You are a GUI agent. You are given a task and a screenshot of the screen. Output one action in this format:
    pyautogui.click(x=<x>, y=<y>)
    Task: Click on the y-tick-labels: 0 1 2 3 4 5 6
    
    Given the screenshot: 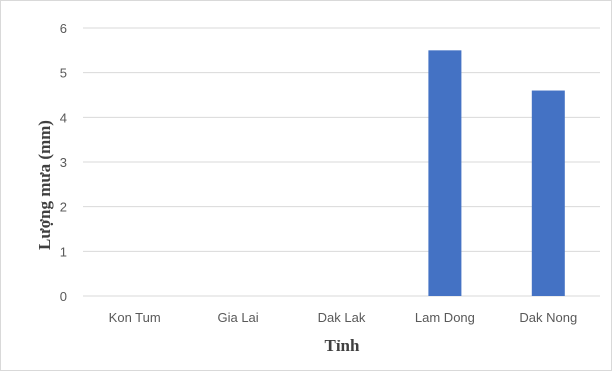 What is the action you would take?
    pyautogui.click(x=63, y=162)
    